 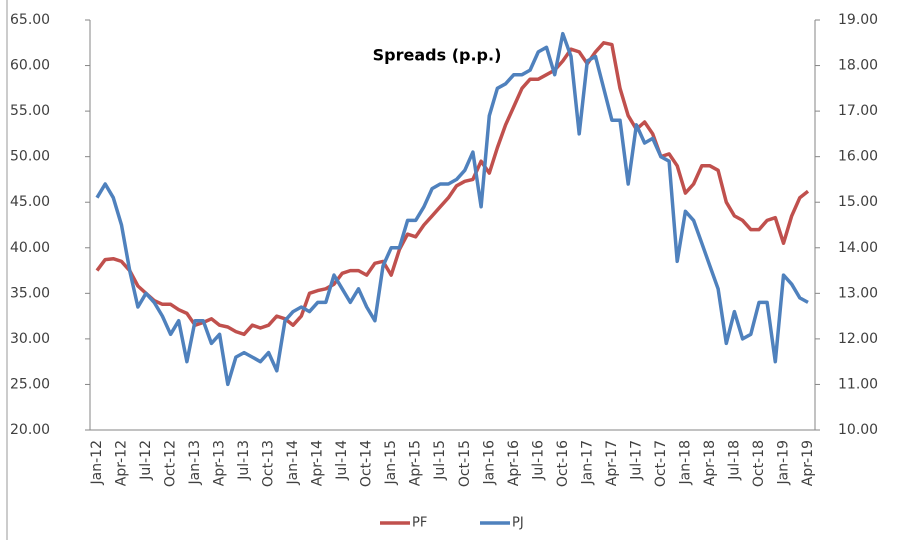 What do you see at coordinates (465, 463) in the screenshot?
I see `x-tick-label: Oct-15` at bounding box center [465, 463].